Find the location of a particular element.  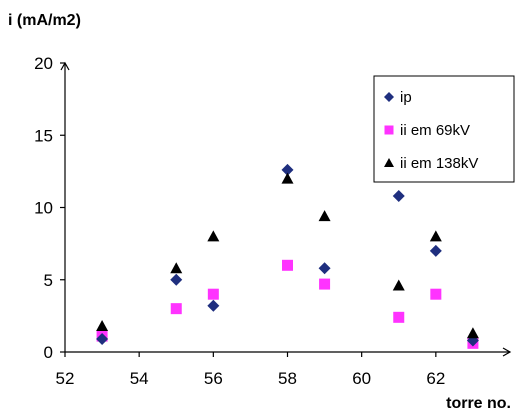

x-ticks: 52 54 56 58 60 62 is located at coordinates (250, 370).